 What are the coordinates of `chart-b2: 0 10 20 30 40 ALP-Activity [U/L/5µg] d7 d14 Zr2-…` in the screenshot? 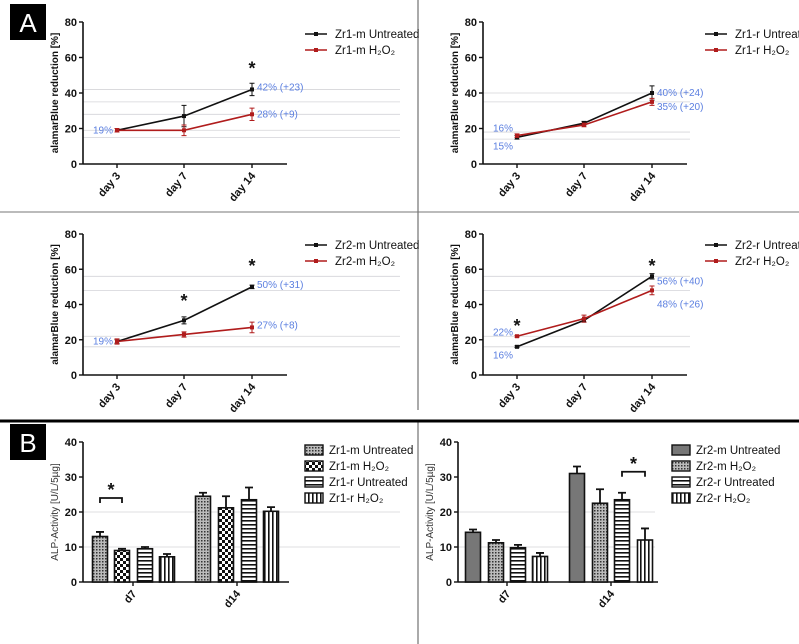 It's located at (602, 523).